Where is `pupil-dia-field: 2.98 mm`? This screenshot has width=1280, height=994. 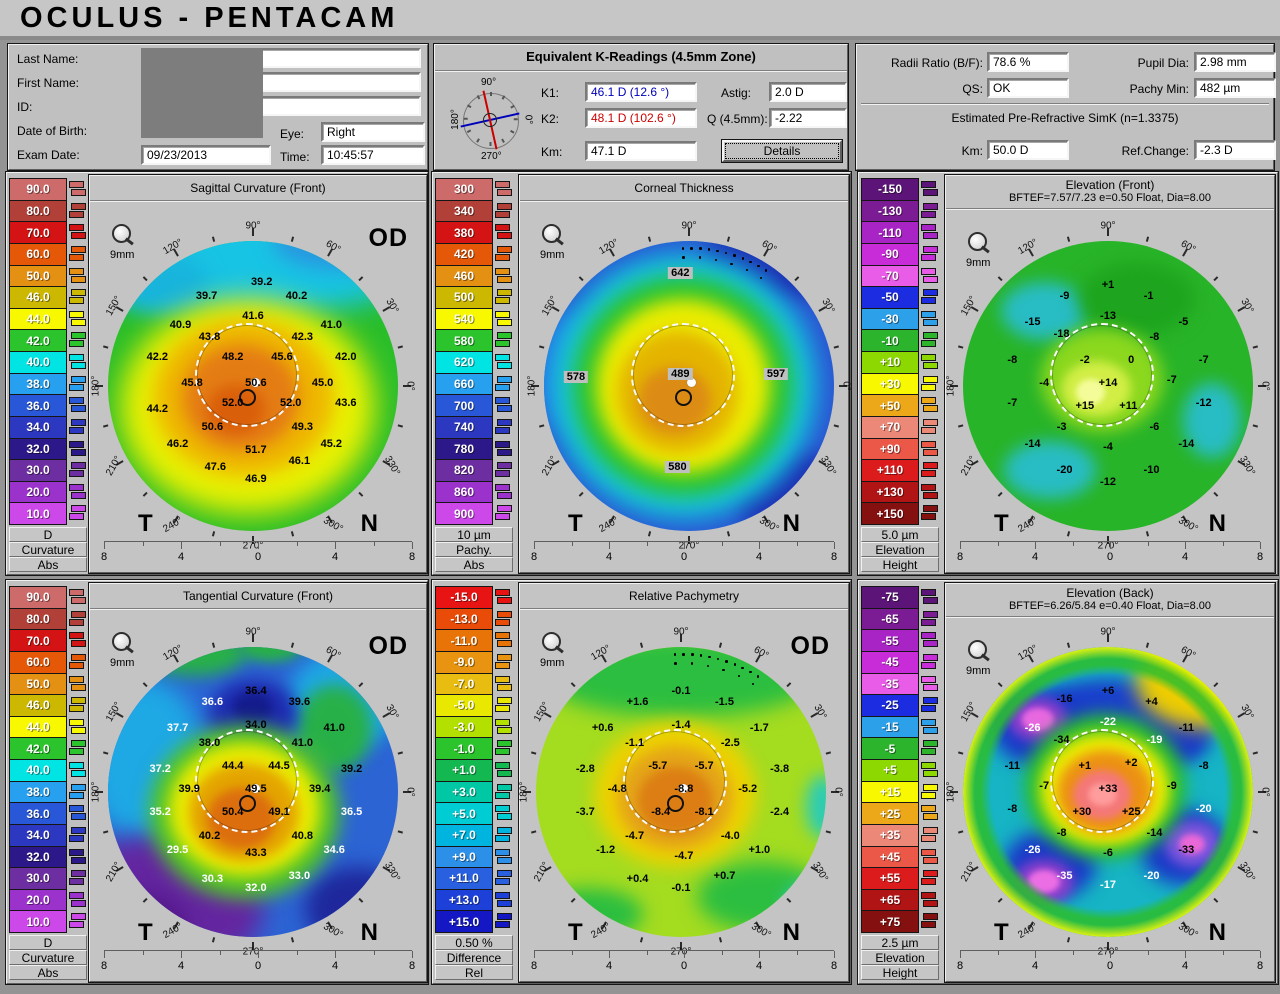 pupil-dia-field: 2.98 mm is located at coordinates (1235, 62).